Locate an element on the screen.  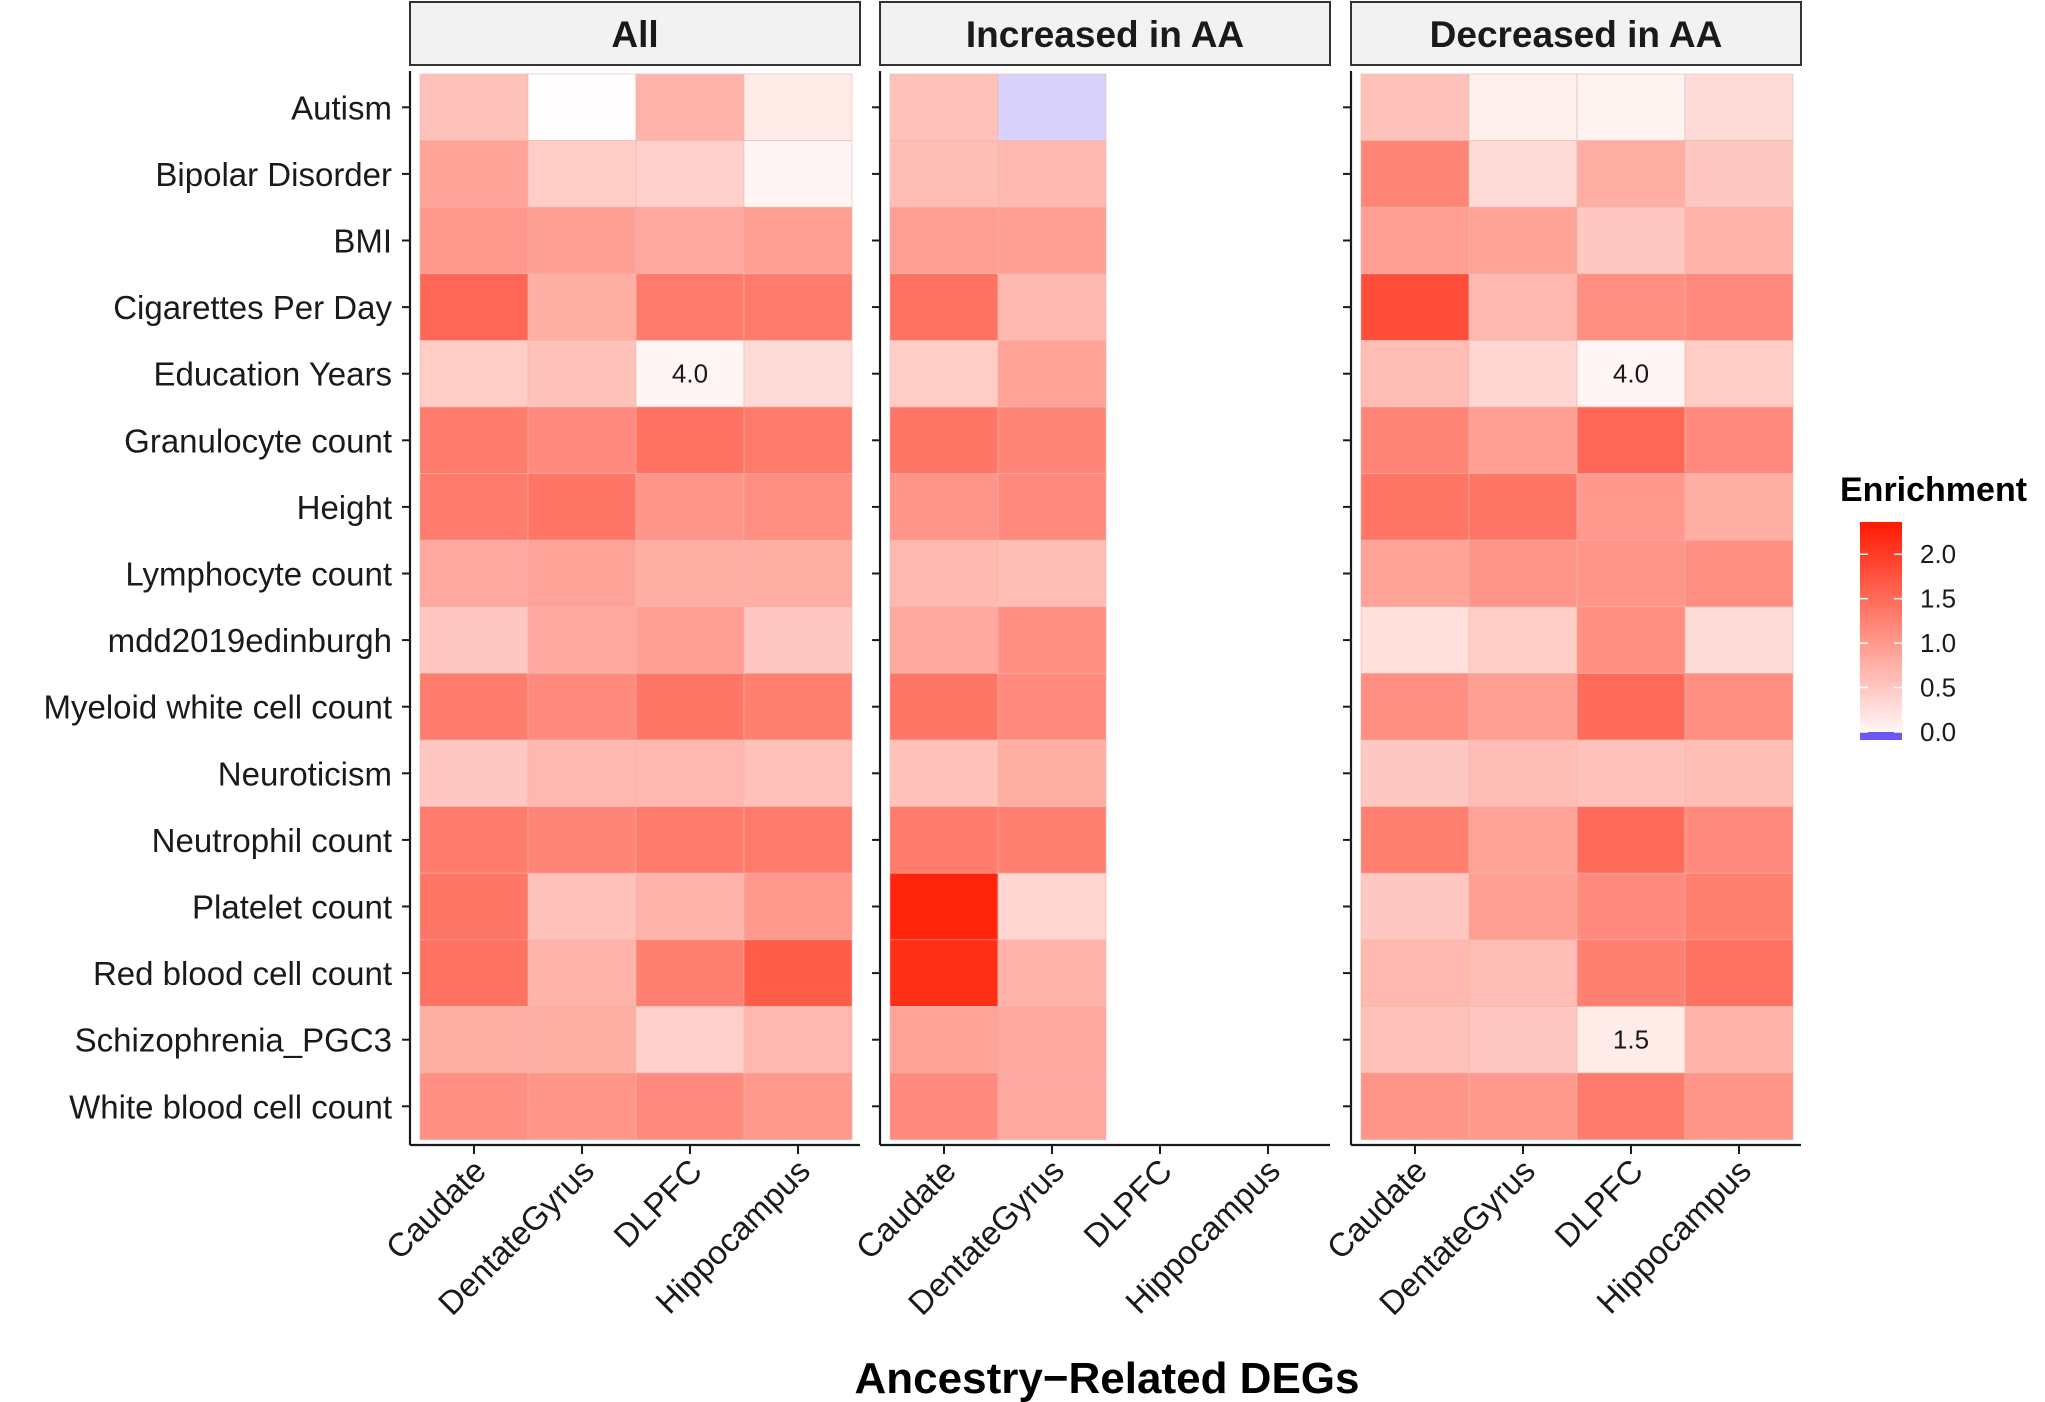
panel-title: Decreased in AA is located at coordinates (1576, 34).